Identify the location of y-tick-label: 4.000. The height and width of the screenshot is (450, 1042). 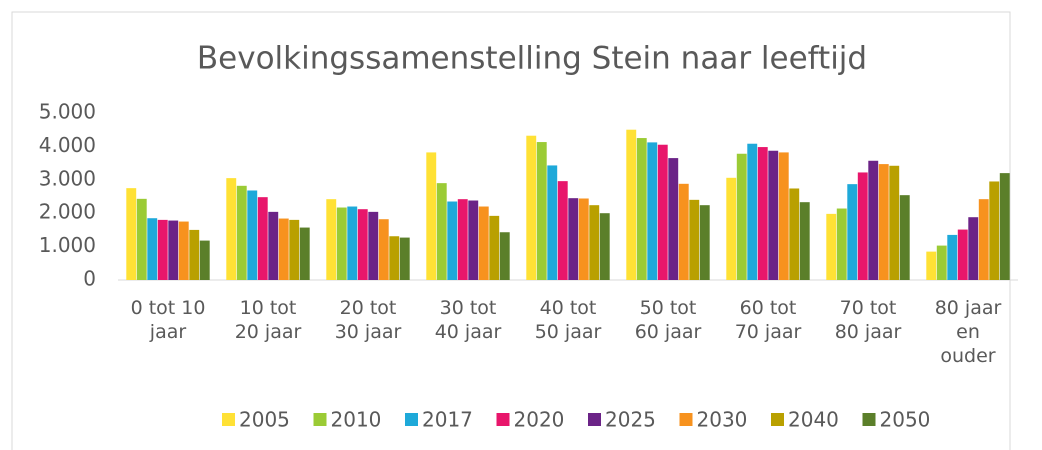
(67, 145).